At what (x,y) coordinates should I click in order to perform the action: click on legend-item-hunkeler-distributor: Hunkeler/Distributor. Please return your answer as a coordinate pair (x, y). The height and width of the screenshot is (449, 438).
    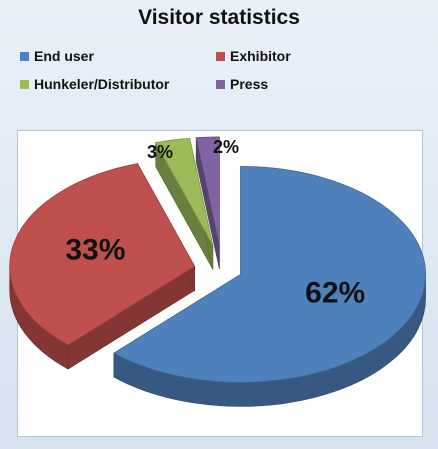
    Looking at the image, I should click on (94, 84).